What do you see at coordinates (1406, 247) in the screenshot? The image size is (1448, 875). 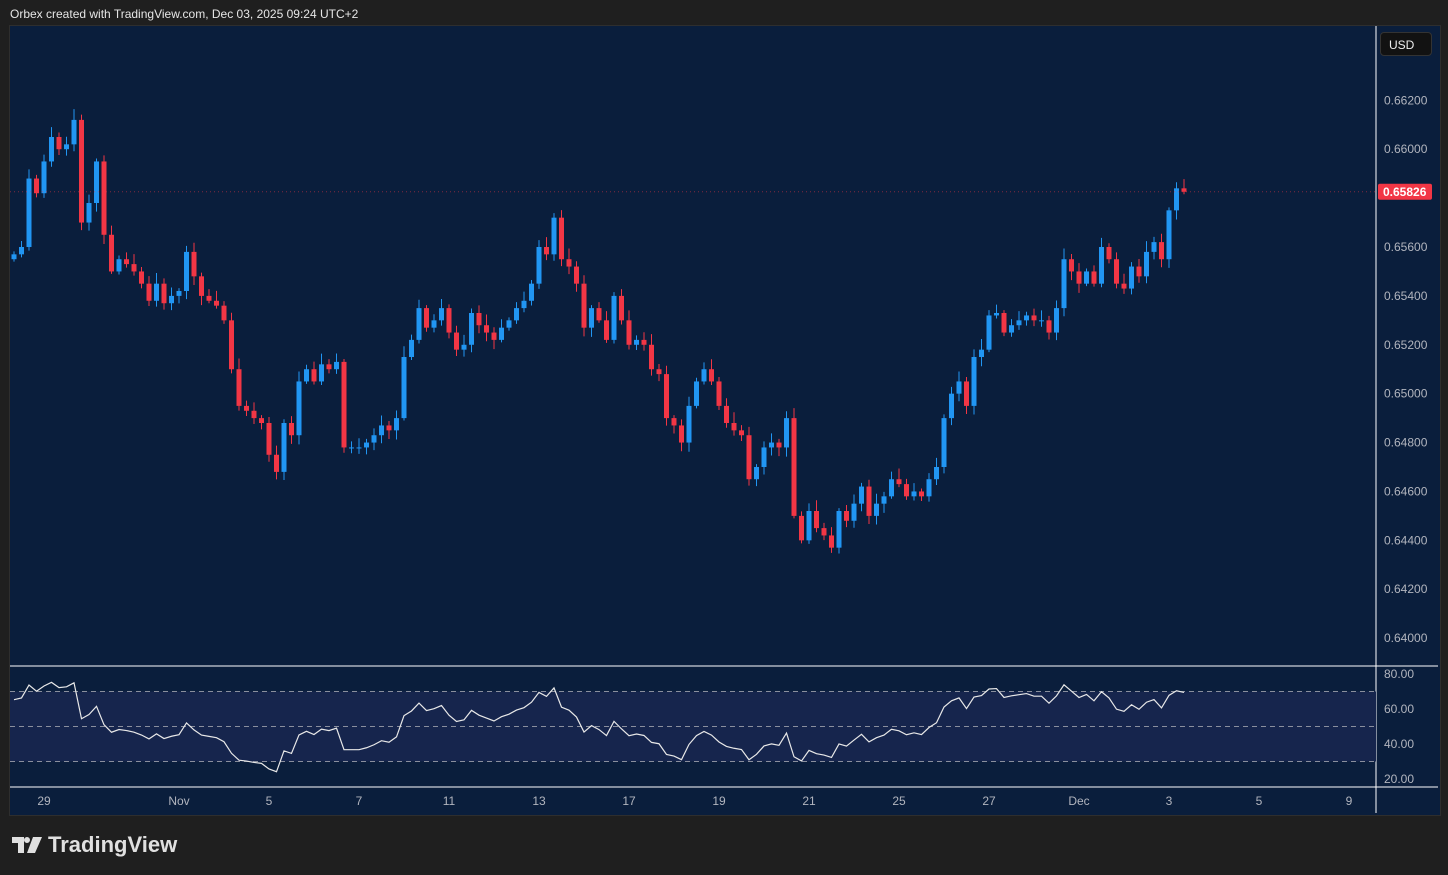 I see `price-tick: 0.65600` at bounding box center [1406, 247].